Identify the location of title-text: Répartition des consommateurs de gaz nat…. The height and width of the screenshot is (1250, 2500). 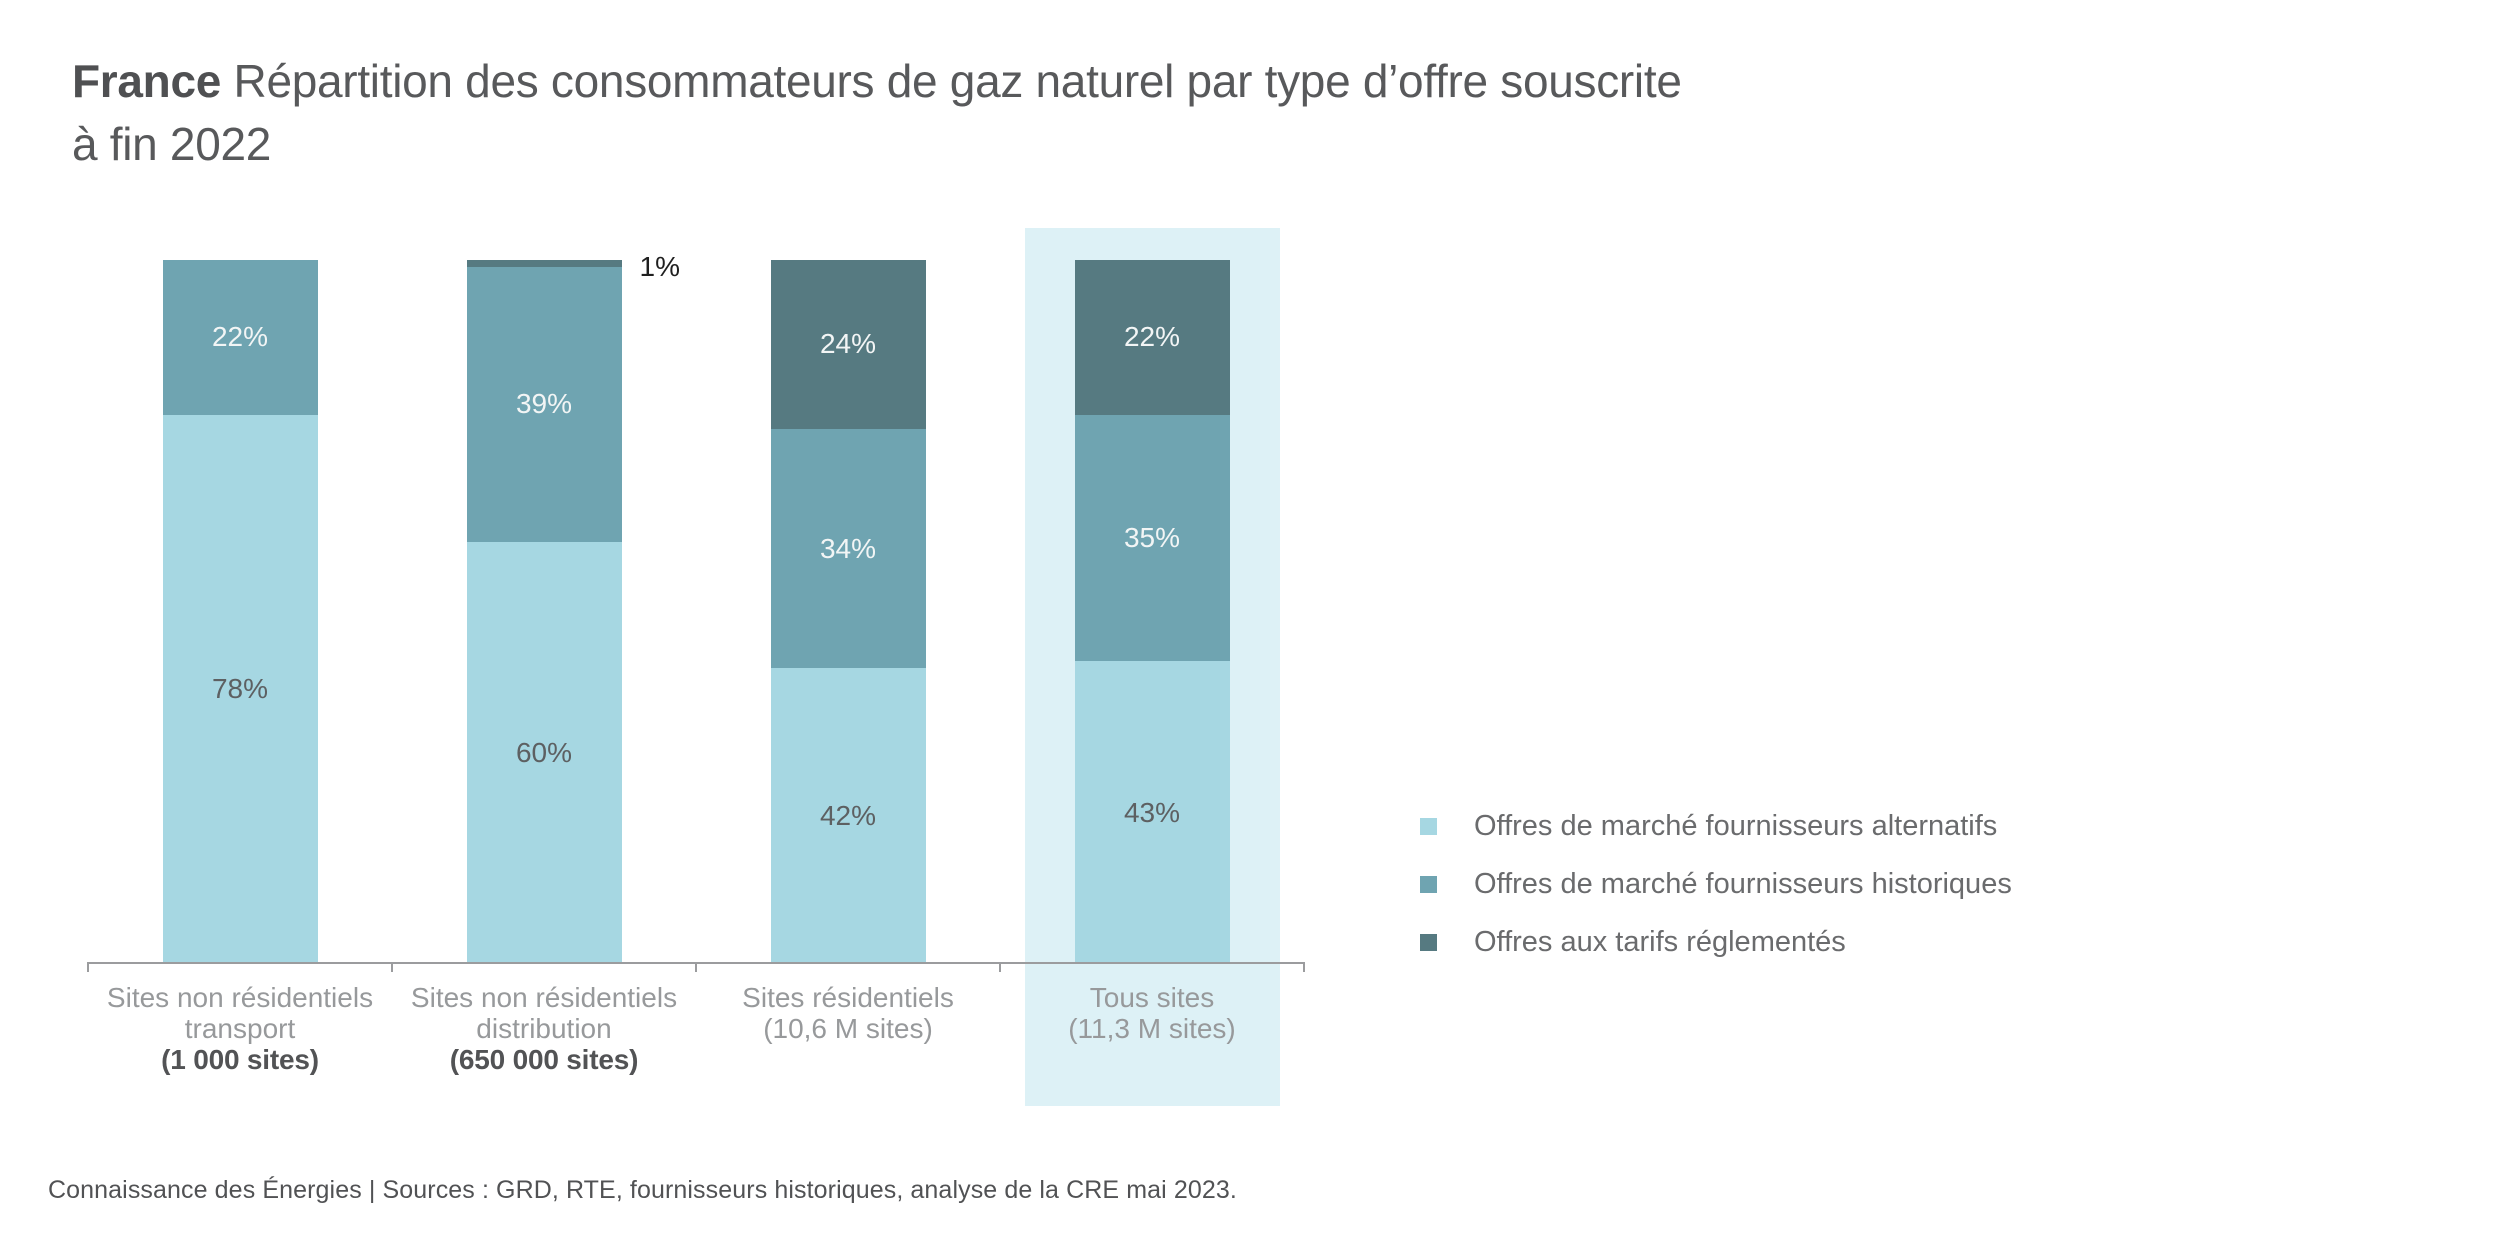
(951, 81).